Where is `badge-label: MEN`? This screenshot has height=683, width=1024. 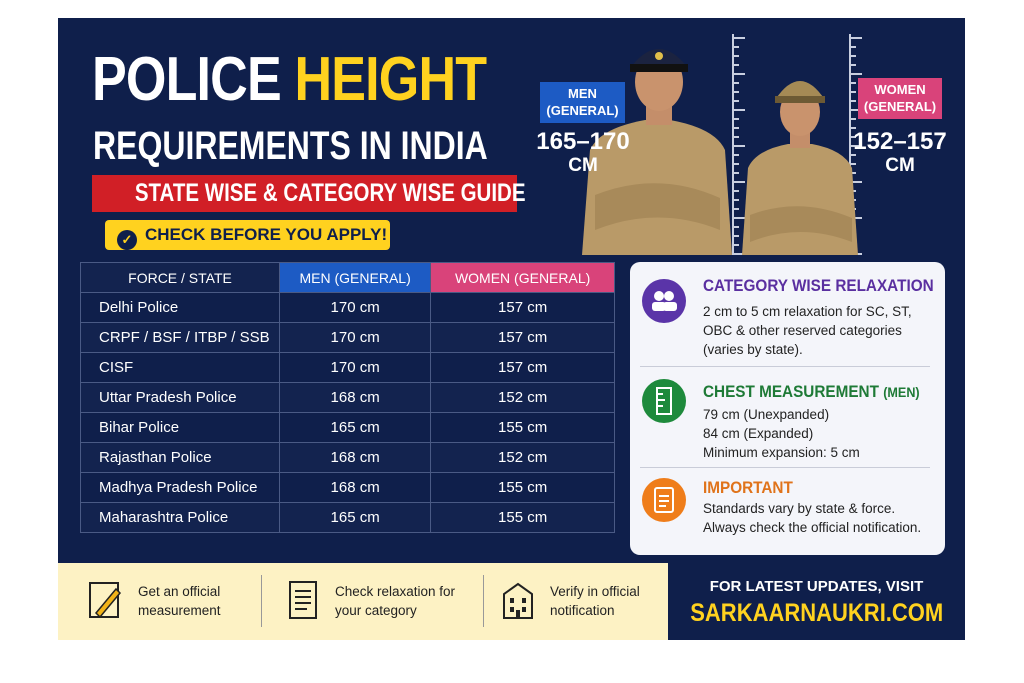
badge-label: MEN is located at coordinates (582, 93).